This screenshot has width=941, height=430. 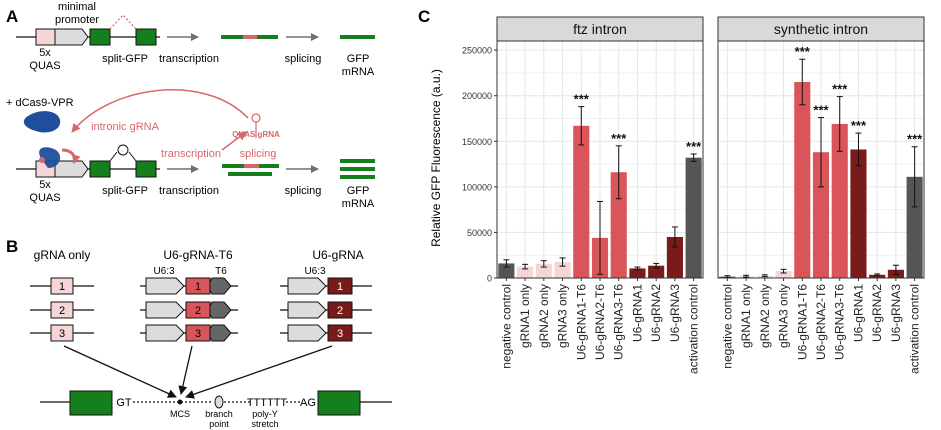 I want to click on facet-title: synthetic intron, so click(x=821, y=29).